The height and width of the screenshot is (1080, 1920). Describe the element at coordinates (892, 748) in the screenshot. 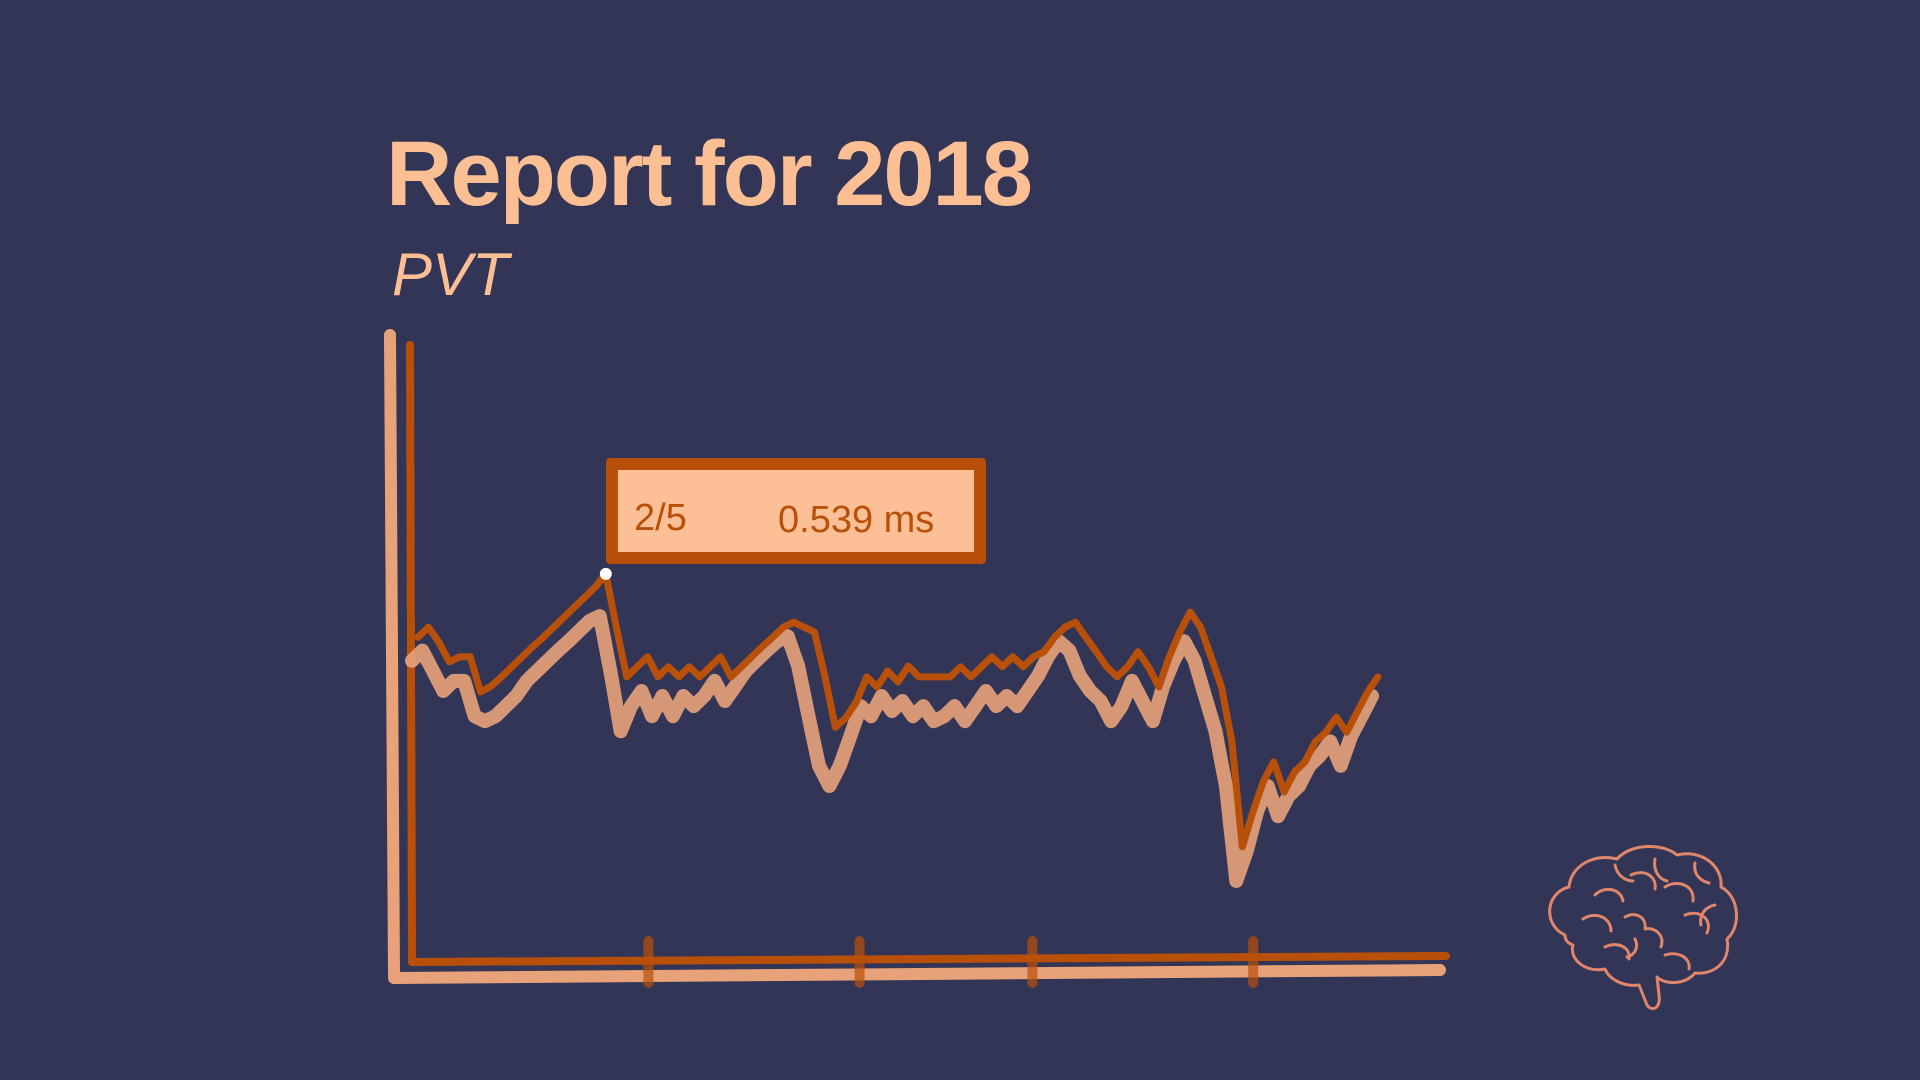

I see `series-line-light` at that location.